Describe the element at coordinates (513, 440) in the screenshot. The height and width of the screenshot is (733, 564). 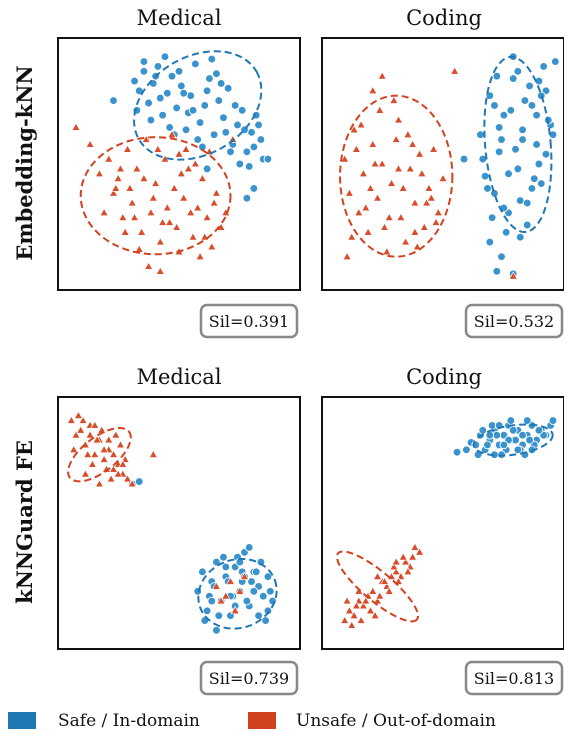
I see `cluster-ellipse-safe` at that location.